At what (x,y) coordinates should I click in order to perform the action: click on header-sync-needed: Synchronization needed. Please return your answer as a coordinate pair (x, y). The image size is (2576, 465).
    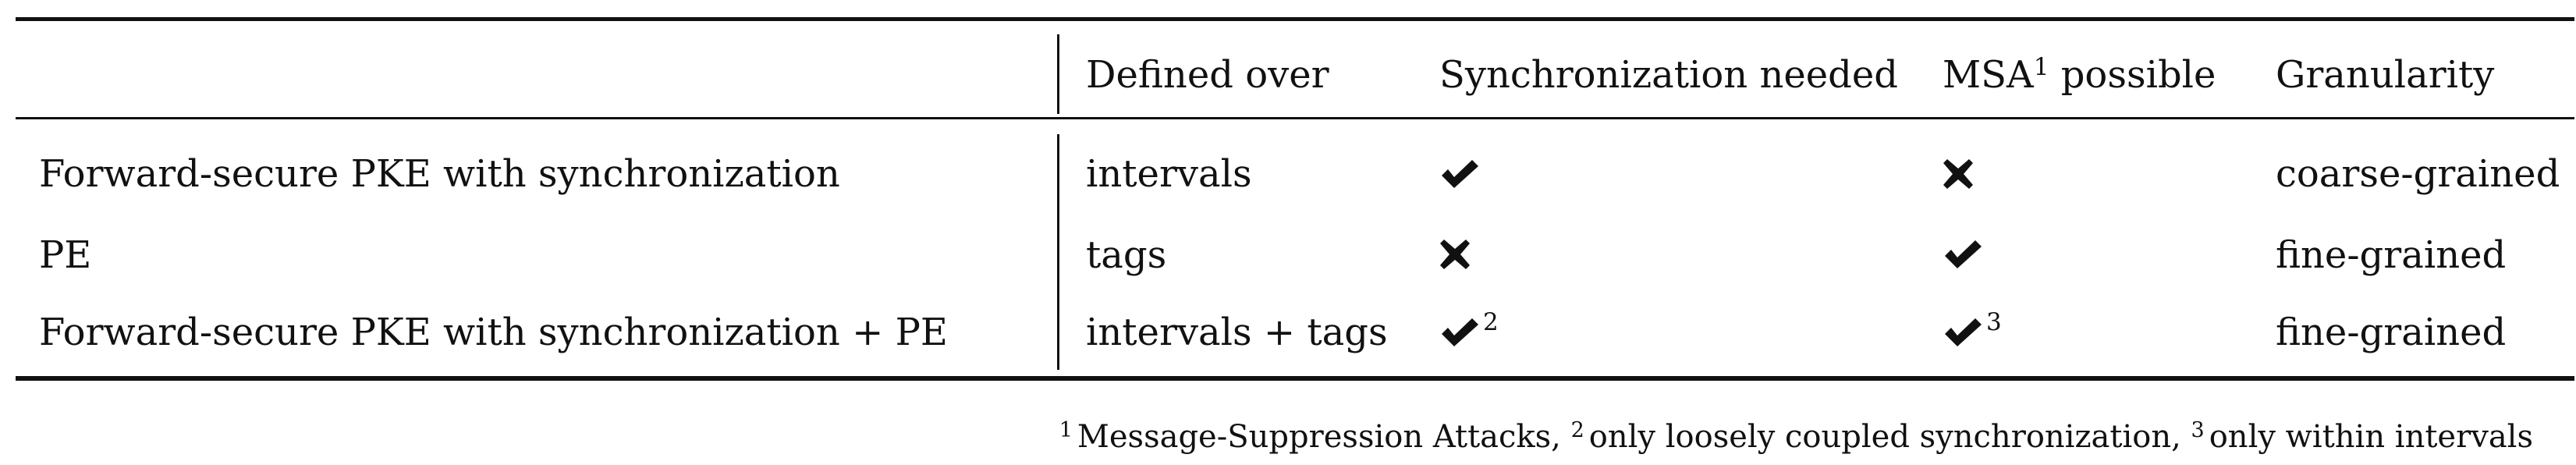
    Looking at the image, I should click on (1669, 75).